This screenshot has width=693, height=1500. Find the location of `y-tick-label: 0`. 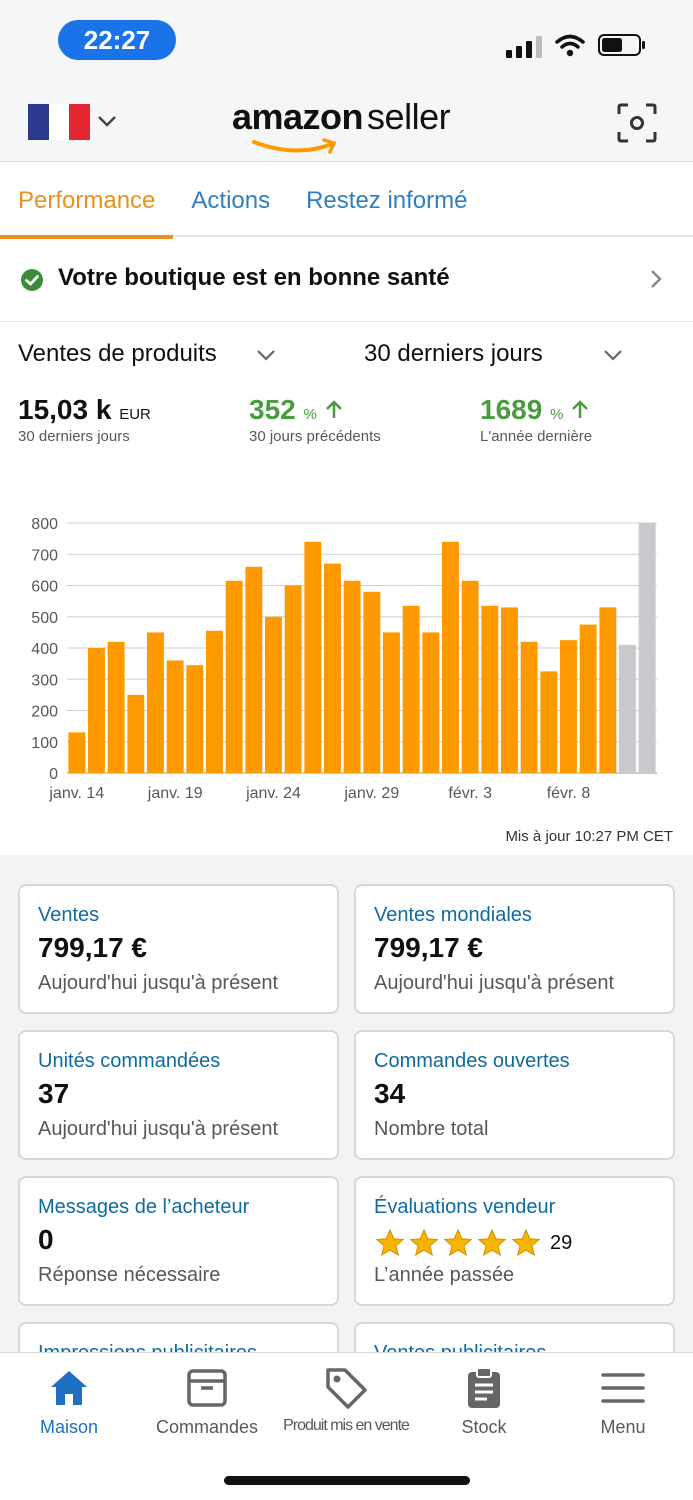

y-tick-label: 0 is located at coordinates (53, 774).